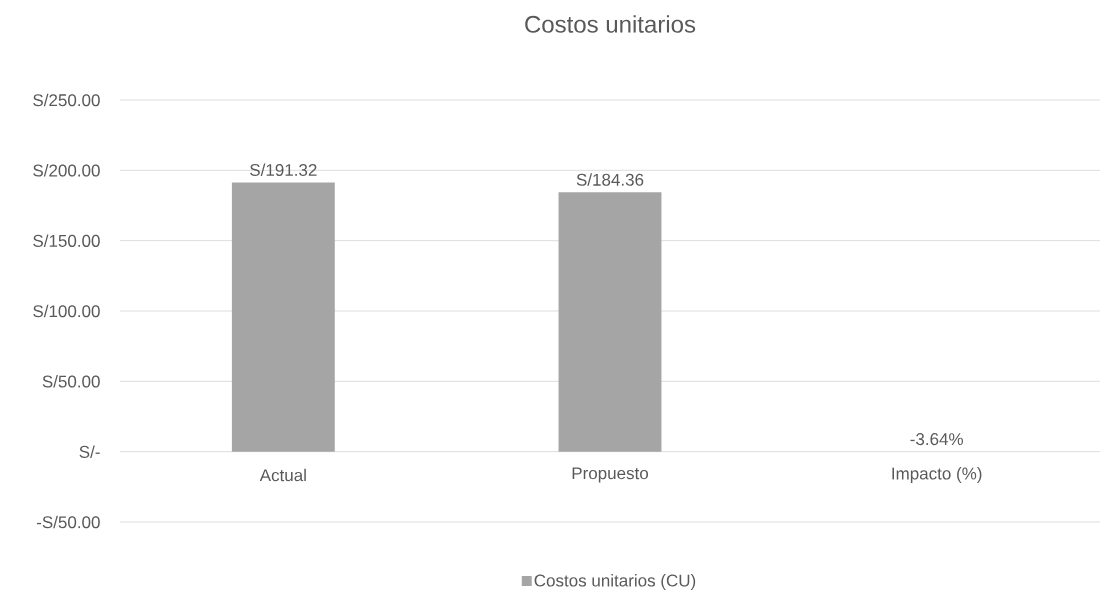 This screenshot has height=606, width=1114. Describe the element at coordinates (610, 24) in the screenshot. I see `chart-title: Costos unitarios` at that location.